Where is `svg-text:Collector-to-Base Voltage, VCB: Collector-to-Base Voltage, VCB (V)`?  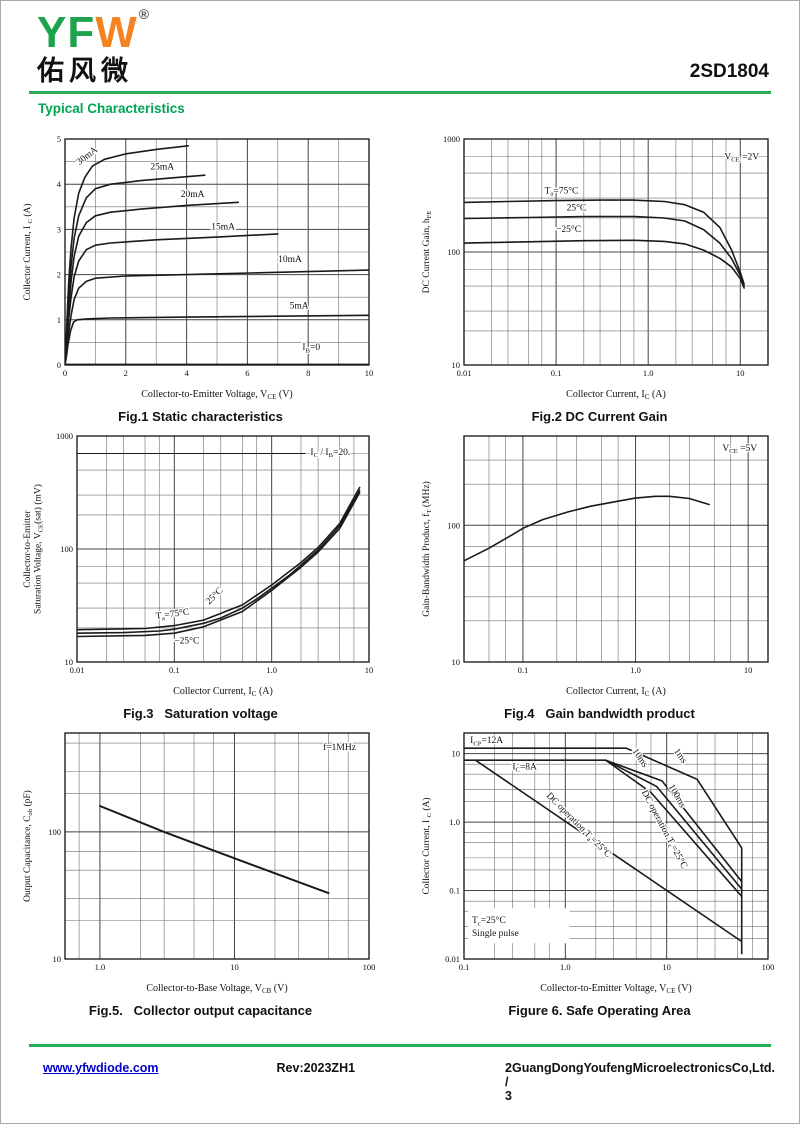
svg-text:Collector-to-Base Voltage, VCB: Collector-to-Base Voltage, VCB (V) is located at coordinates (216, 989).